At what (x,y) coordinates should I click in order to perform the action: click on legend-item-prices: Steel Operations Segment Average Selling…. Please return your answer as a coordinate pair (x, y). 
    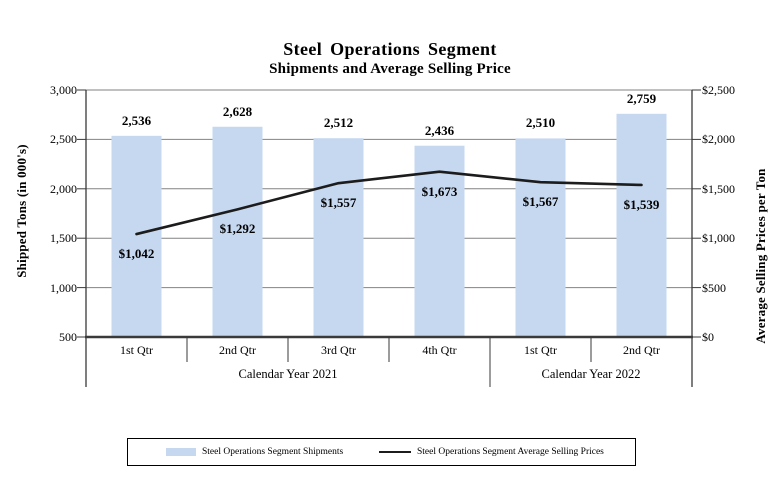
    Looking at the image, I should click on (491, 452).